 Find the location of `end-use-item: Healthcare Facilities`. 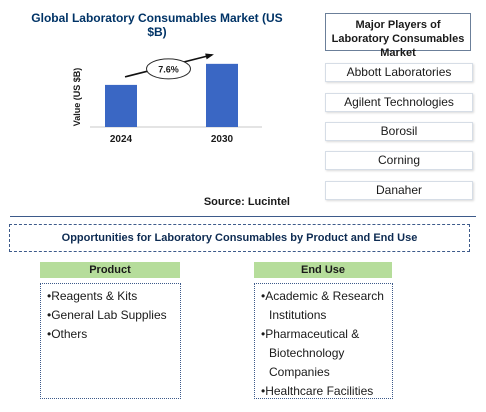

end-use-item: Healthcare Facilities is located at coordinates (324, 391).